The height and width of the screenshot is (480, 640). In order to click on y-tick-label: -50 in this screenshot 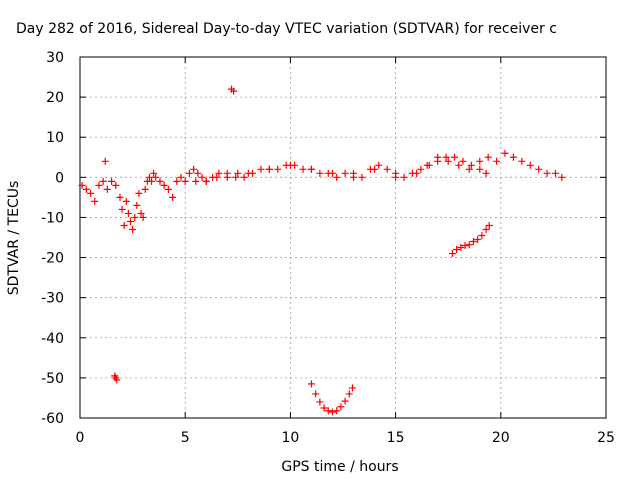, I will do `click(52, 379)`.